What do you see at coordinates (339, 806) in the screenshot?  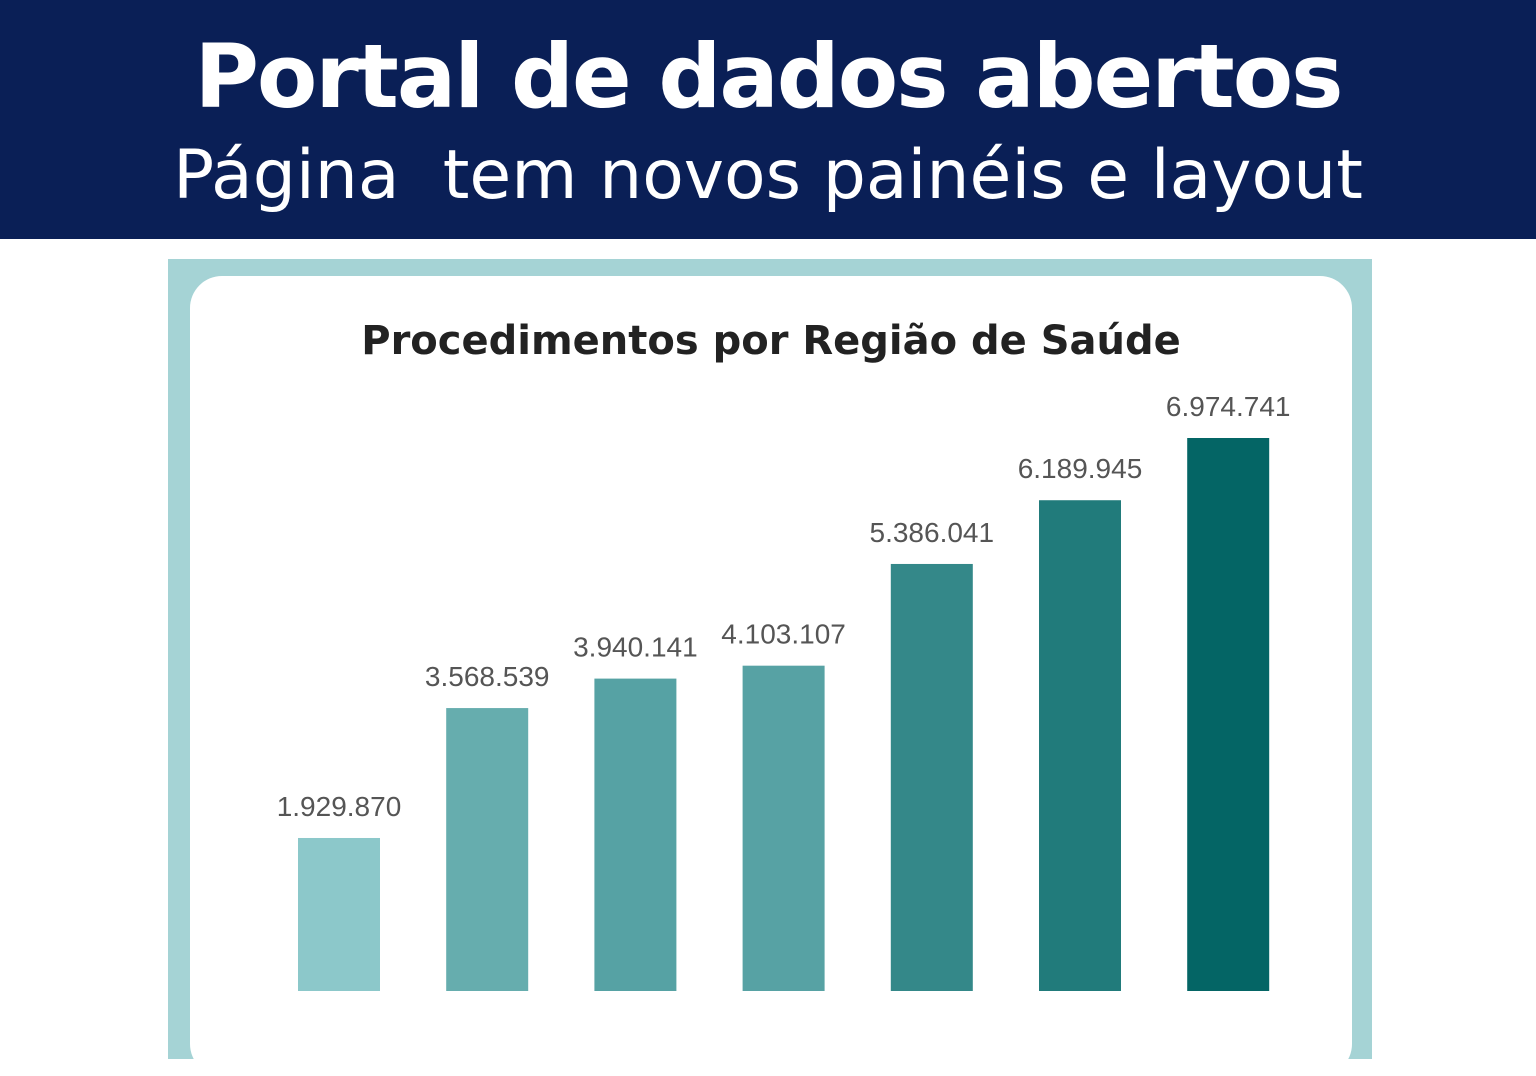 I see `data-label-1: 1.929.870` at bounding box center [339, 806].